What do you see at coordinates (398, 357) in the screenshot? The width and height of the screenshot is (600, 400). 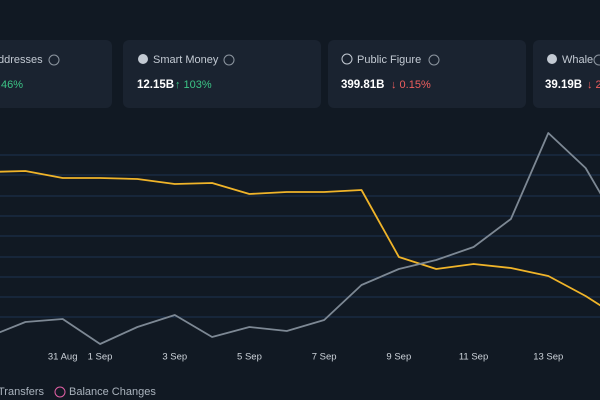 I see `x-tick-label: 9 Sep` at bounding box center [398, 357].